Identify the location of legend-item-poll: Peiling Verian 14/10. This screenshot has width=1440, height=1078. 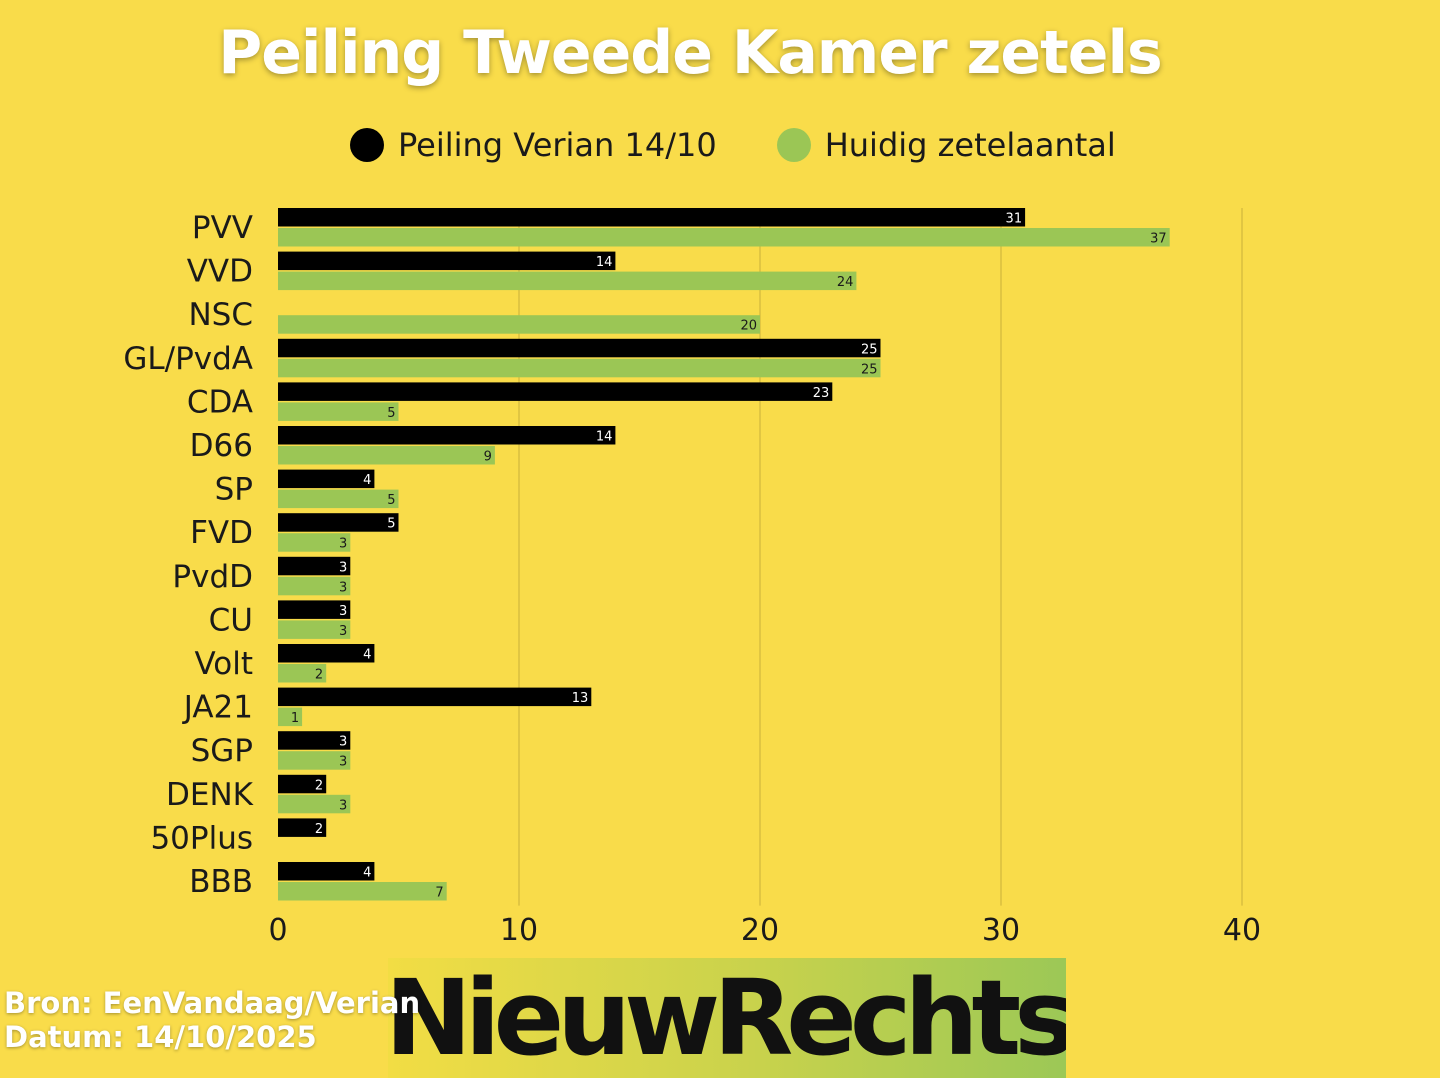
(533, 145).